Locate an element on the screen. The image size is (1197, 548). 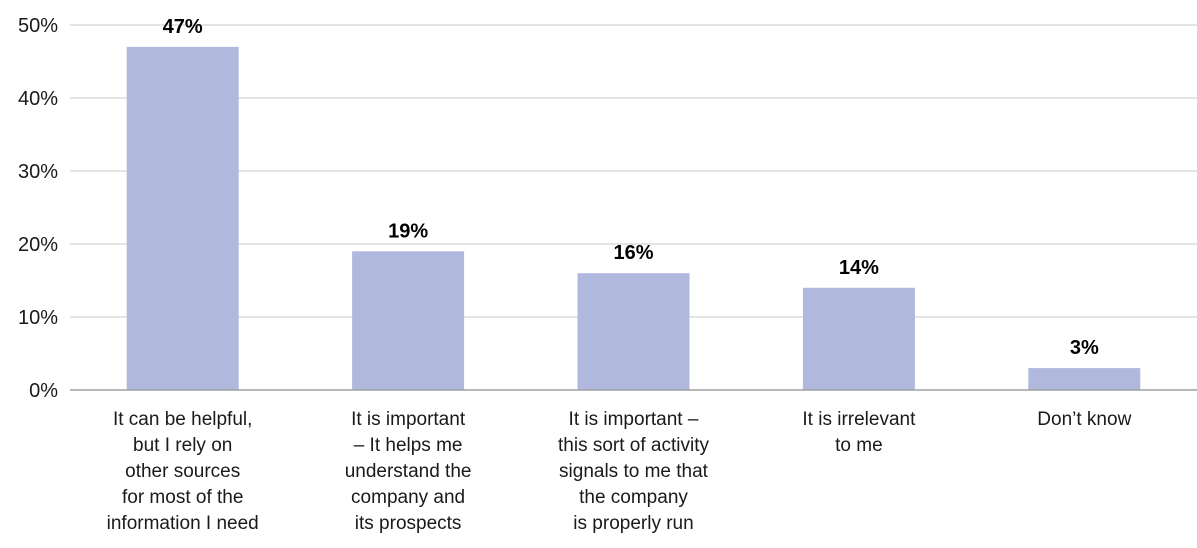
category-label-line: signals to me that is located at coordinates (634, 471).